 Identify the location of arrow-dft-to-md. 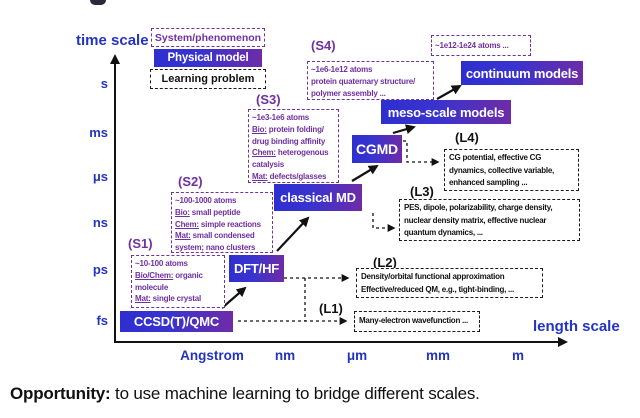
(293, 234).